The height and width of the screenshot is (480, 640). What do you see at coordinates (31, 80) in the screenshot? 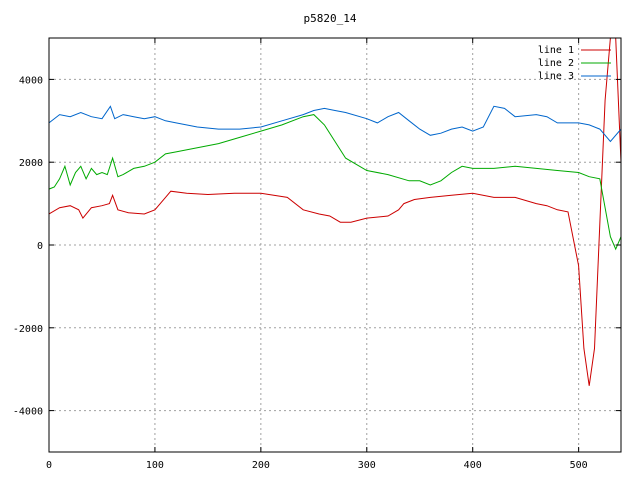
I see `y-tick-label: 4000` at bounding box center [31, 80].